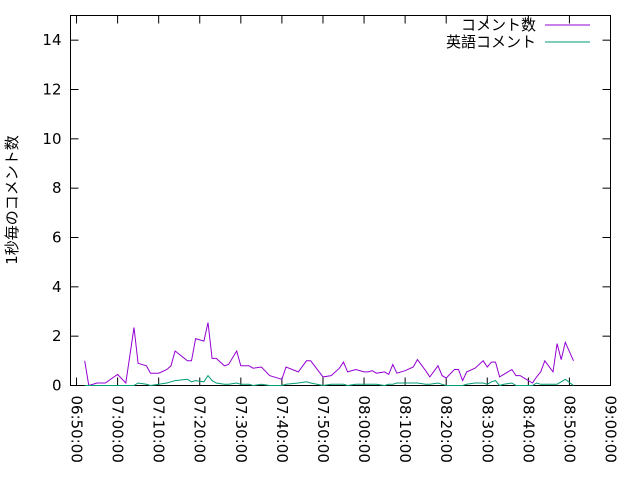 This screenshot has height=484, width=640. What do you see at coordinates (51, 139) in the screenshot?
I see `y-tick-label-10: 10` at bounding box center [51, 139].